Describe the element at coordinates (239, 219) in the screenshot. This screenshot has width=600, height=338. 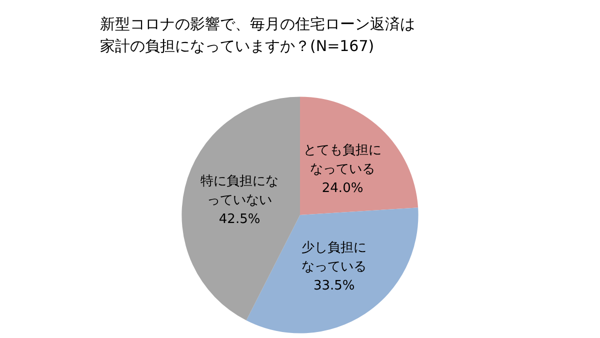
I see `data-label: 42.5%` at that location.